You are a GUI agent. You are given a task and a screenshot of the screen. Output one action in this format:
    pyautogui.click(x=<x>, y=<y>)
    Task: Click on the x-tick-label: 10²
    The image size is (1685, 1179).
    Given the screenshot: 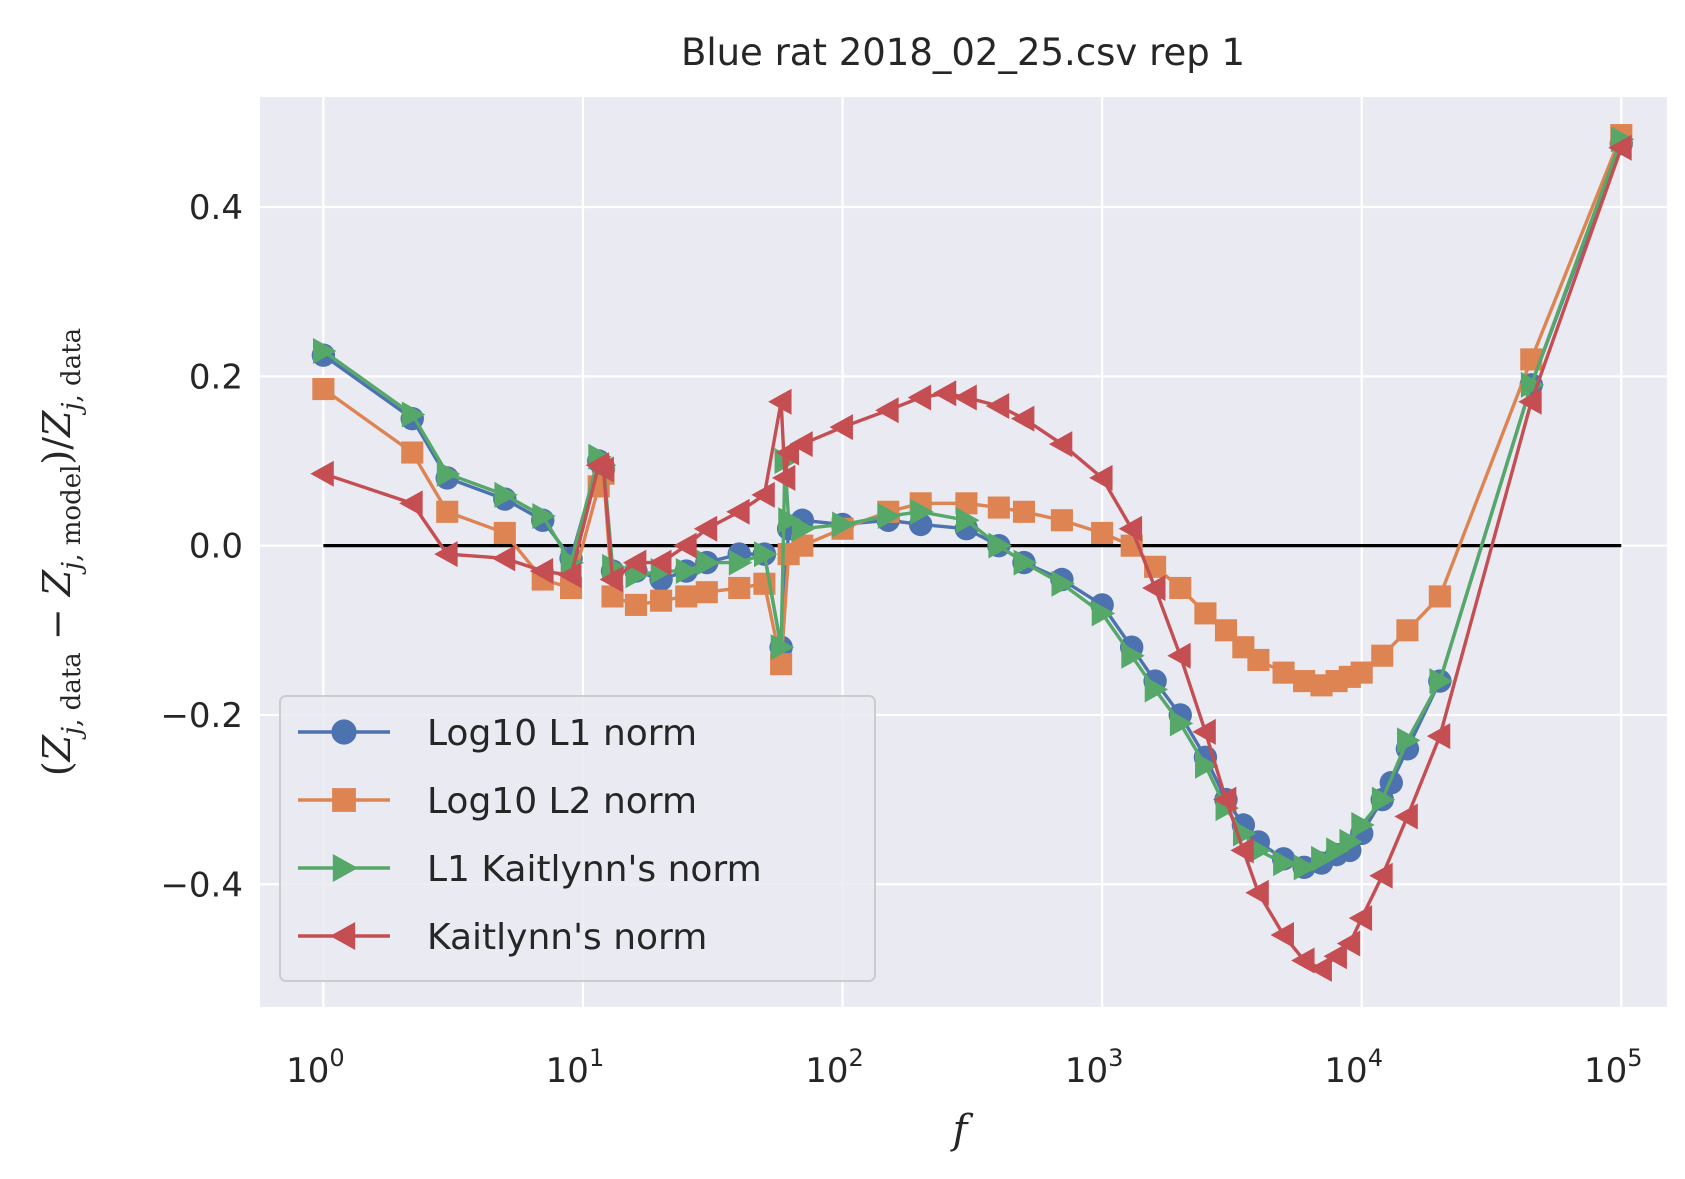 What is the action you would take?
    pyautogui.click(x=834, y=1067)
    